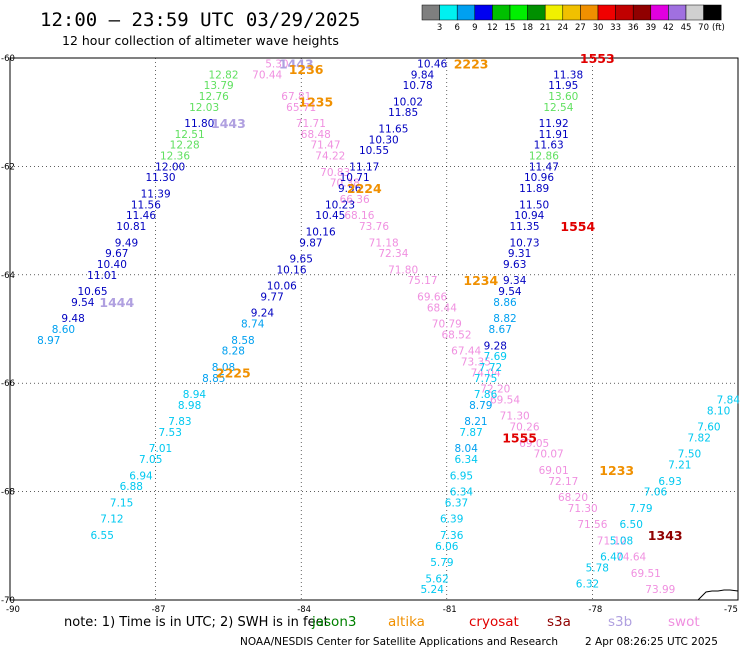 This screenshot has height=650, width=740. Describe the element at coordinates (271, 298) in the screenshot. I see `wave-height-point: 9.77` at that location.